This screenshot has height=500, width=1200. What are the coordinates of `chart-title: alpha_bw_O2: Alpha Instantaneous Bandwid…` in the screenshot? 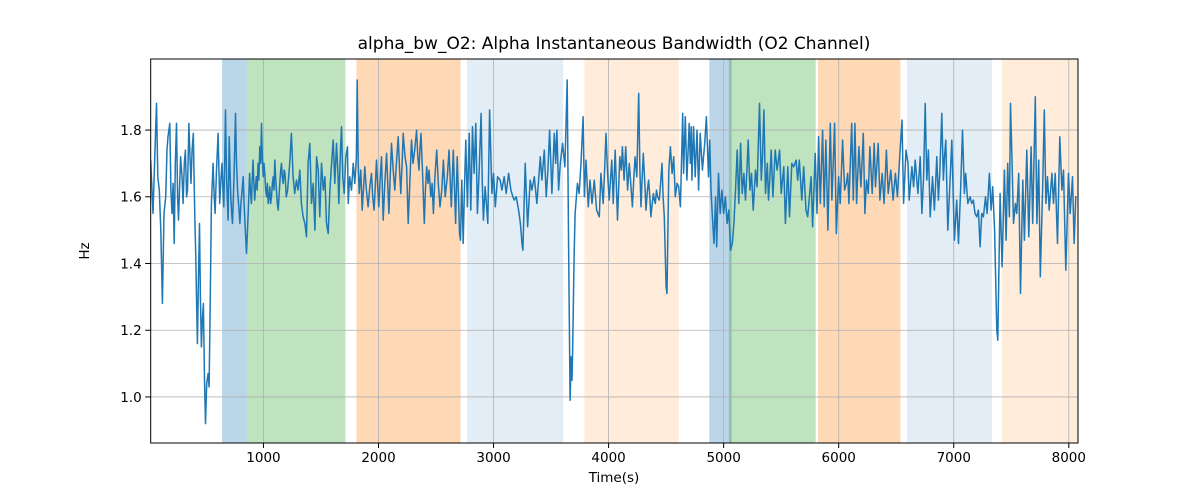 It's located at (614, 44).